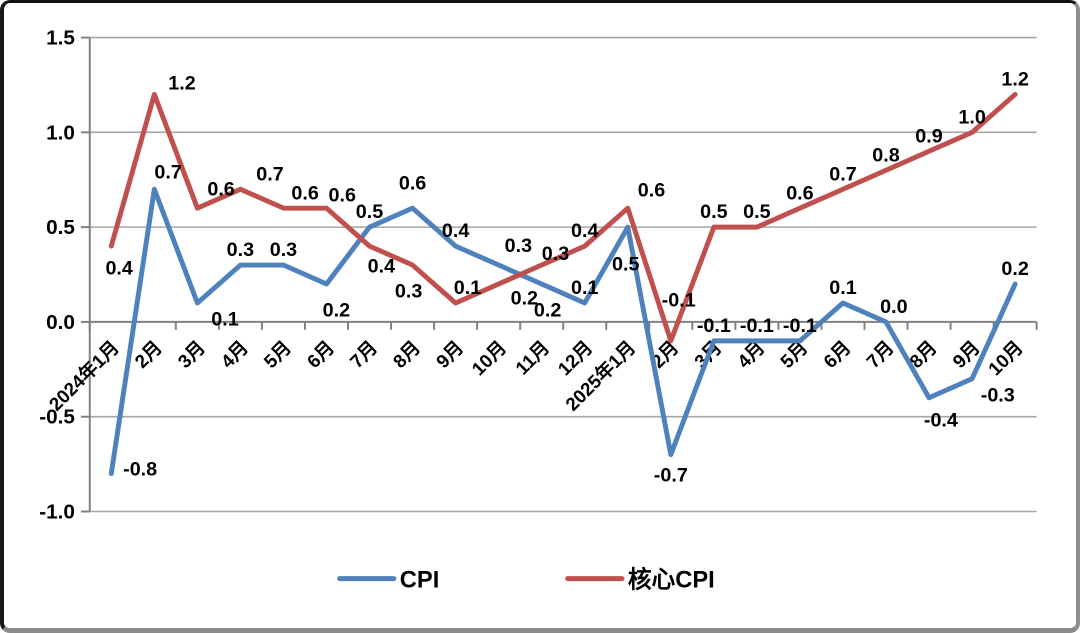 This screenshot has width=1080, height=633. What do you see at coordinates (60, 227) in the screenshot?
I see `y-tick-label: 0.5` at bounding box center [60, 227].